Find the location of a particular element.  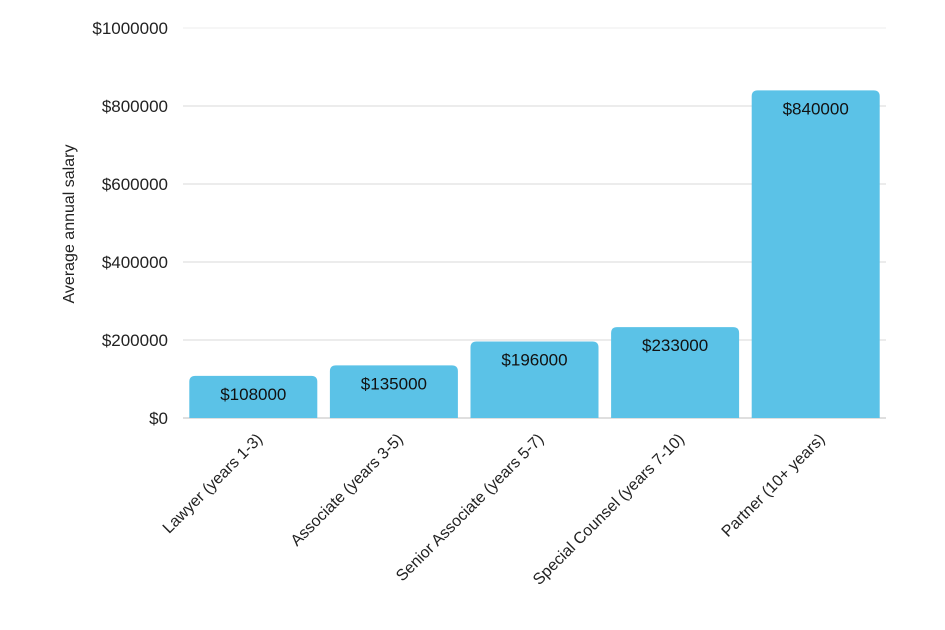

y-tick-label: $200000 is located at coordinates (135, 340).